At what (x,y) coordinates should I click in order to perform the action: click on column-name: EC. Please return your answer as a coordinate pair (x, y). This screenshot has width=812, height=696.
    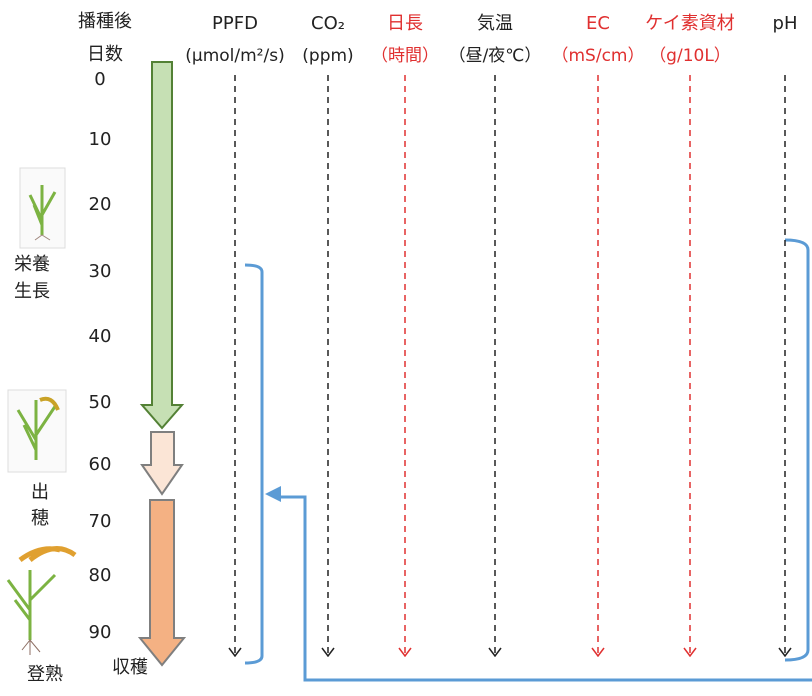
    Looking at the image, I should click on (598, 23).